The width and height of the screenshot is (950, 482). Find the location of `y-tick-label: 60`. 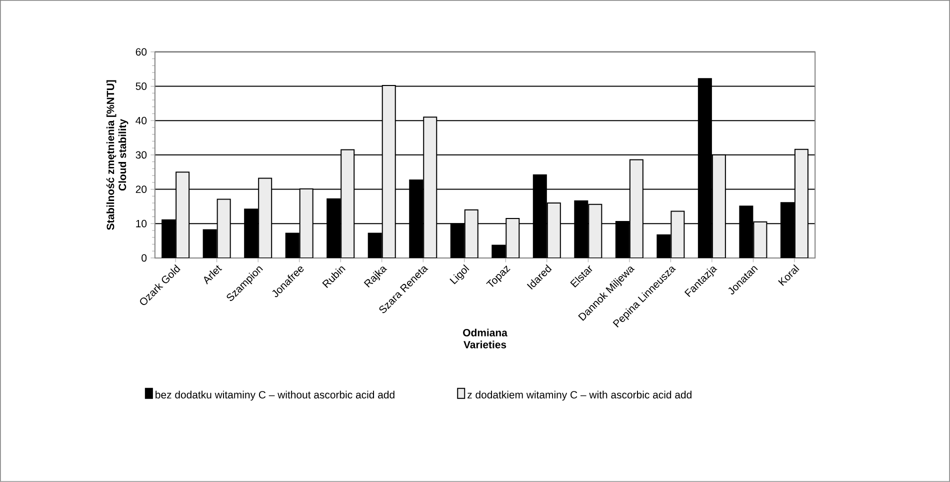

y-tick-label: 60 is located at coordinates (141, 52).